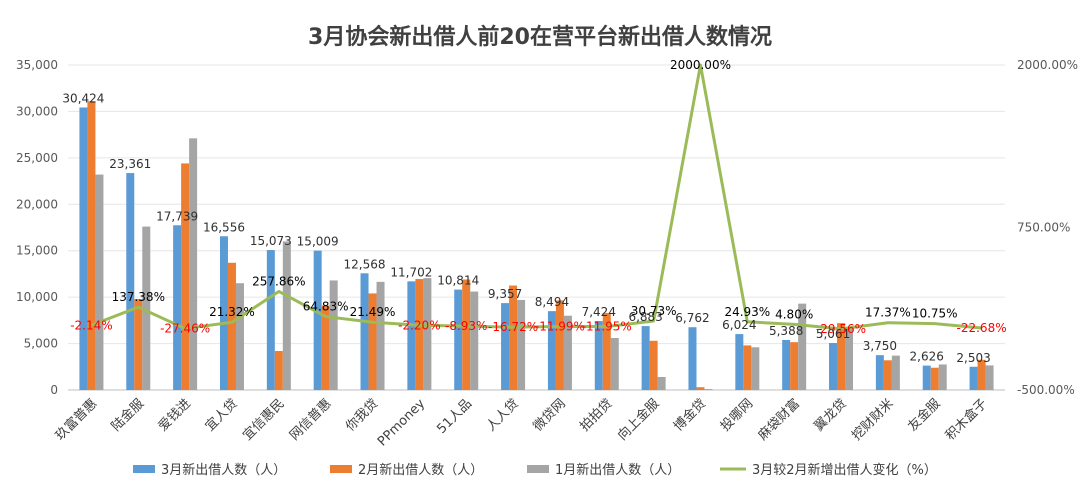 This screenshot has height=499, width=1080. I want to click on y-right-tick: 2000.00%, so click(1047, 65).